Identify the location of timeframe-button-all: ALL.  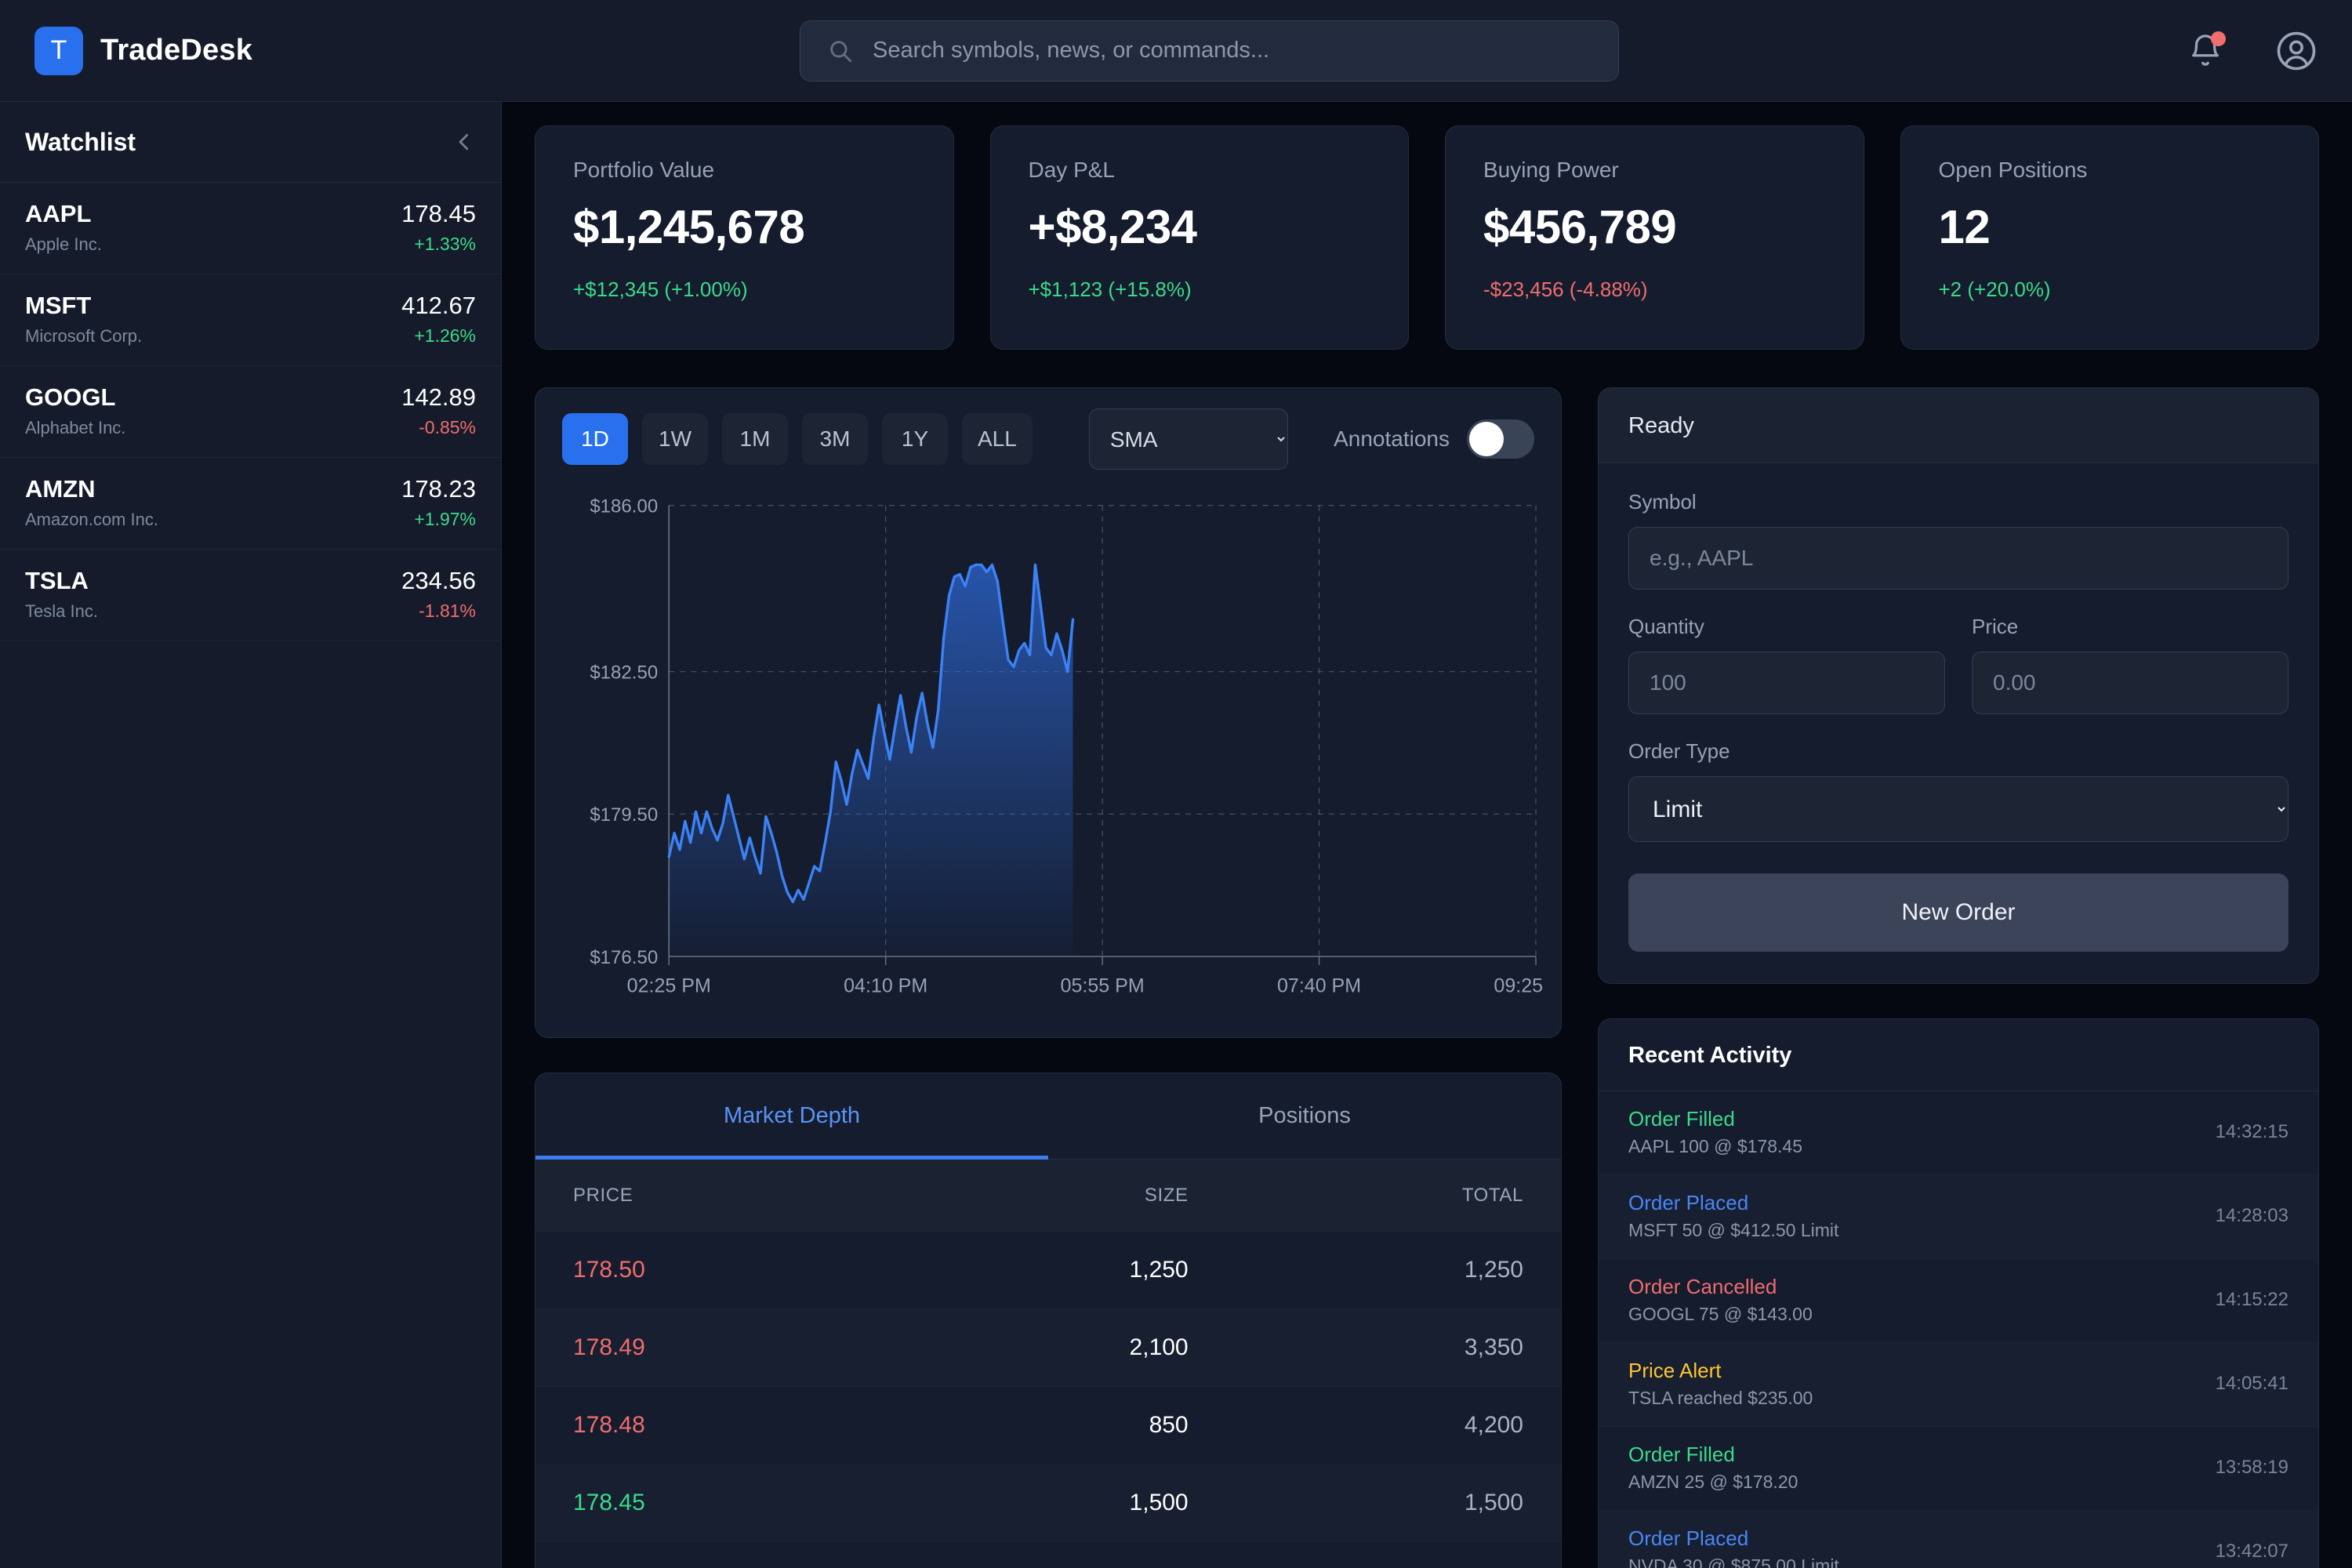
(997, 439).